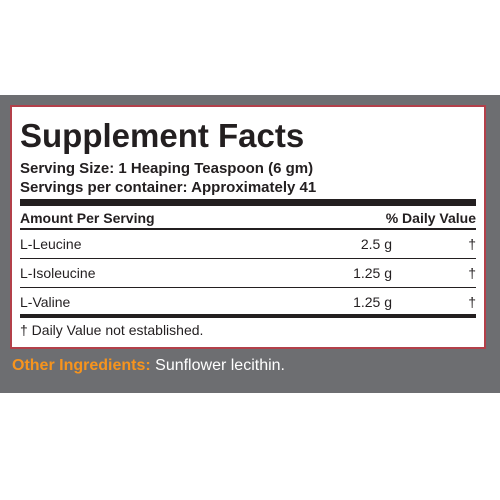 The image size is (500, 500). I want to click on nutrient-name: L-Valine, so click(45, 302).